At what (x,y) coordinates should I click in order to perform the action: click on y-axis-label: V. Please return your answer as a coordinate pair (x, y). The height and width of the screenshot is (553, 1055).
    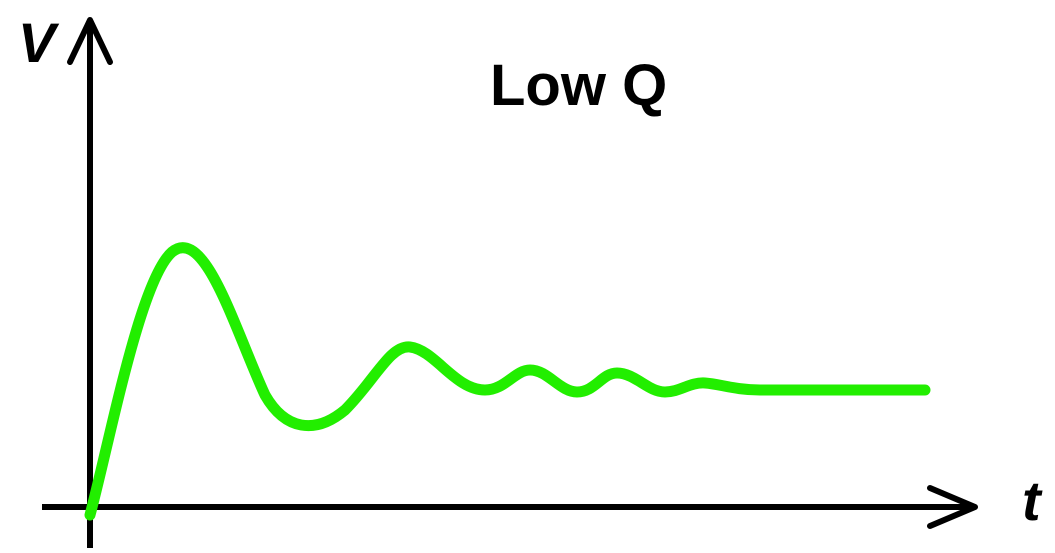
    Looking at the image, I should click on (39, 42).